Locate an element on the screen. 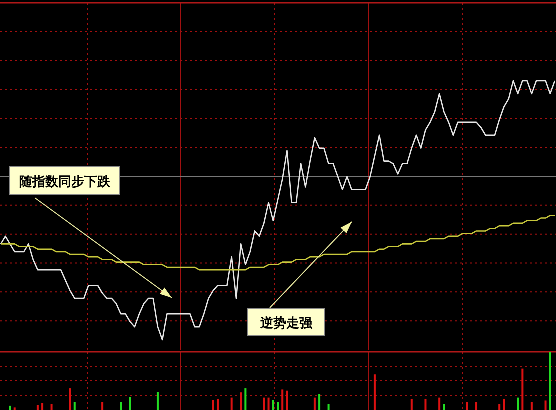 The height and width of the screenshot is (410, 556). annotation: 逆势走强 is located at coordinates (287, 324).